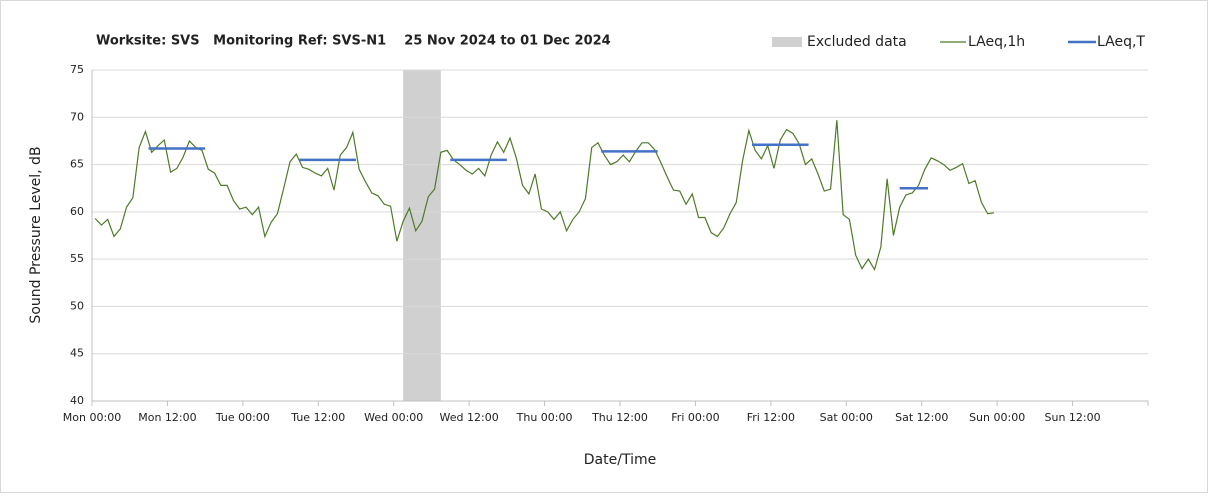 The image size is (1208, 497). I want to click on y-tick-label: 70, so click(77, 116).